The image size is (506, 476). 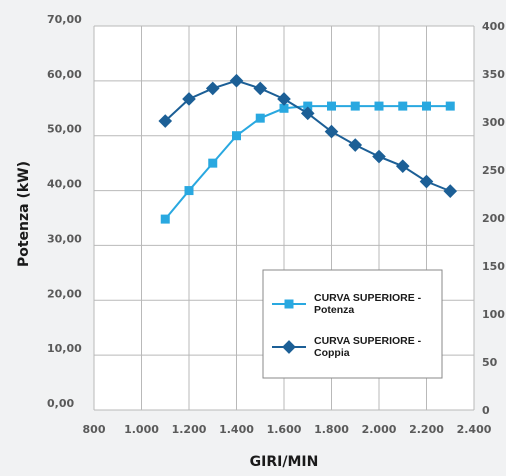 I want to click on y-right-tick-label: 250, so click(x=493, y=170).